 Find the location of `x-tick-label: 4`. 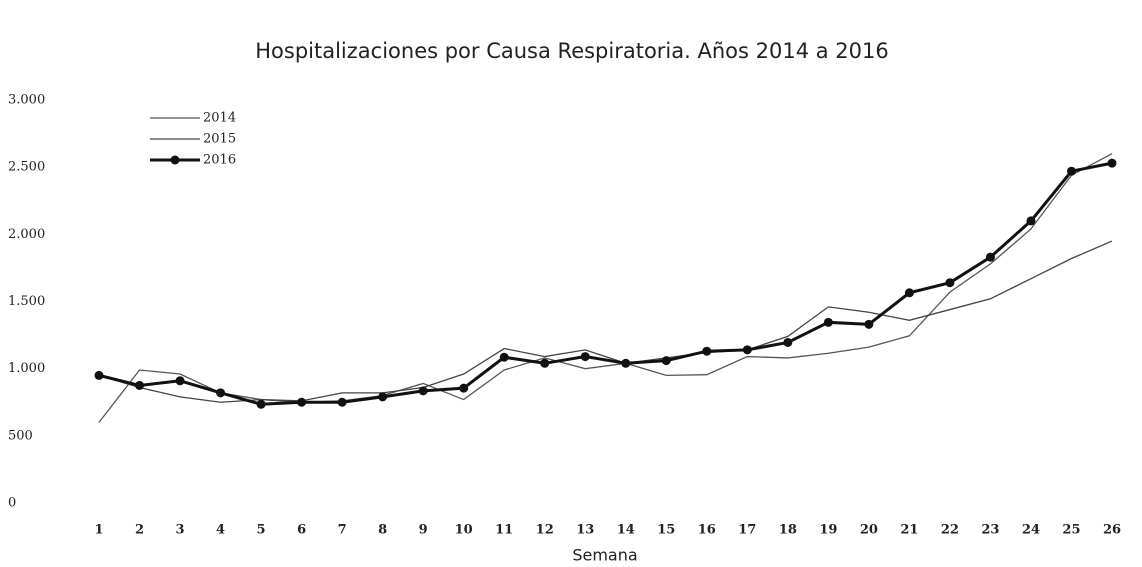

x-tick-label: 4 is located at coordinates (220, 530).